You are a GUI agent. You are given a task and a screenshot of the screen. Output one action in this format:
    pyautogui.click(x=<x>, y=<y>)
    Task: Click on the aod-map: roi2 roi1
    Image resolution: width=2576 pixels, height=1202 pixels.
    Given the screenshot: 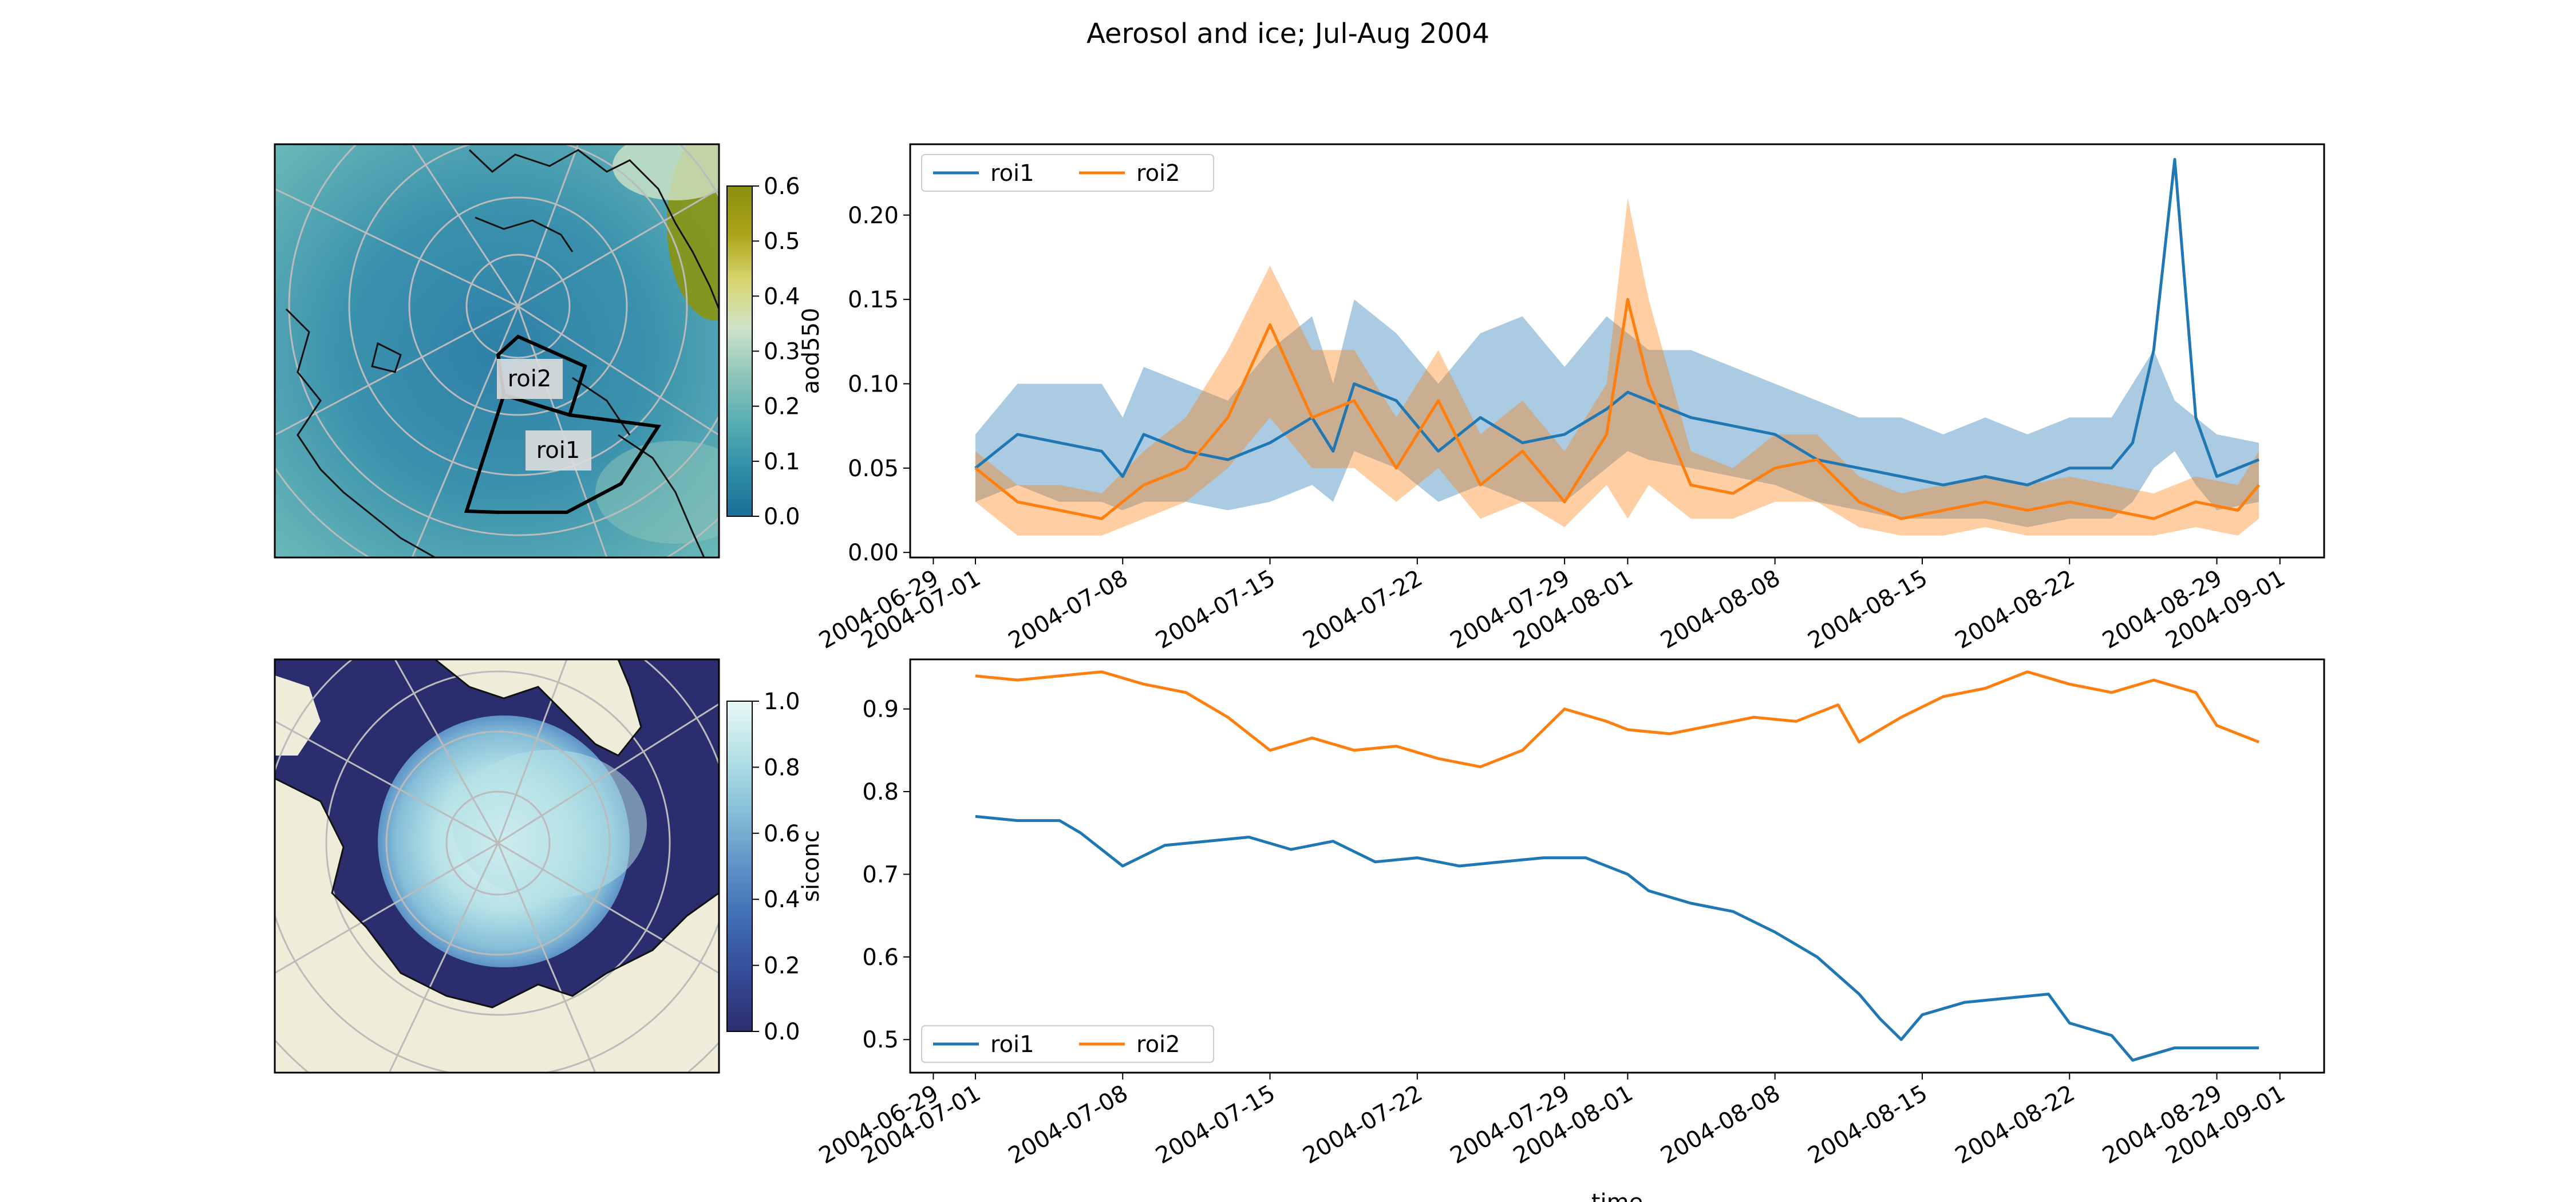 What is the action you would take?
    pyautogui.click(x=497, y=351)
    